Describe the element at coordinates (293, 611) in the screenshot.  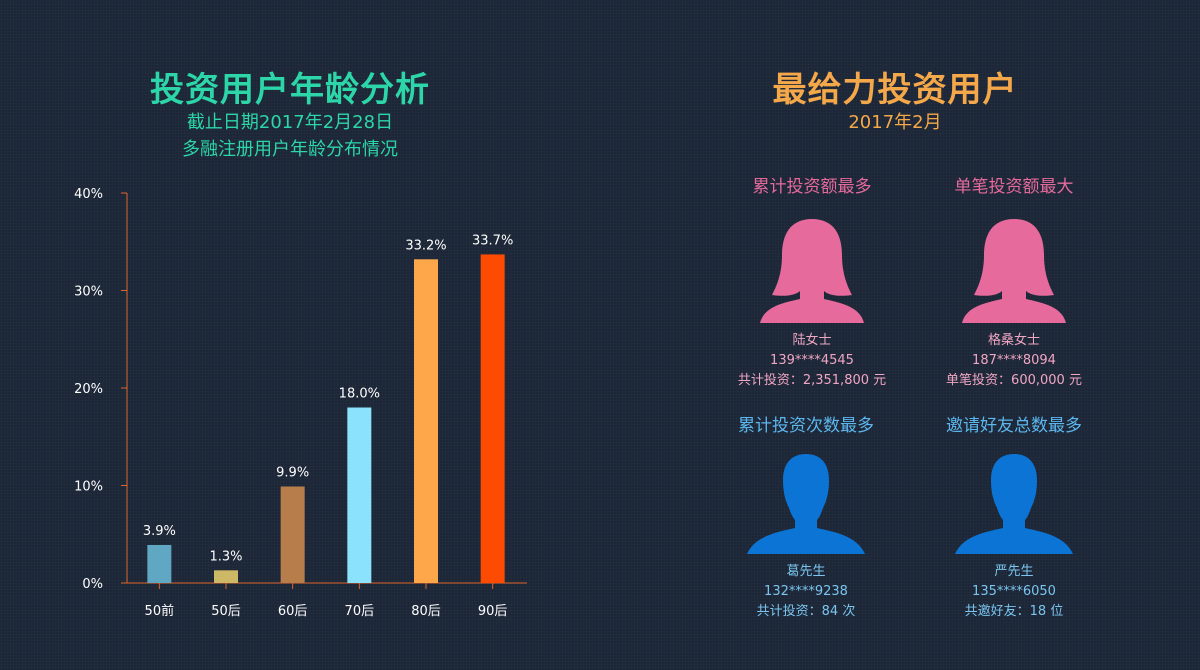
I see `x-tick-label: 60后` at that location.